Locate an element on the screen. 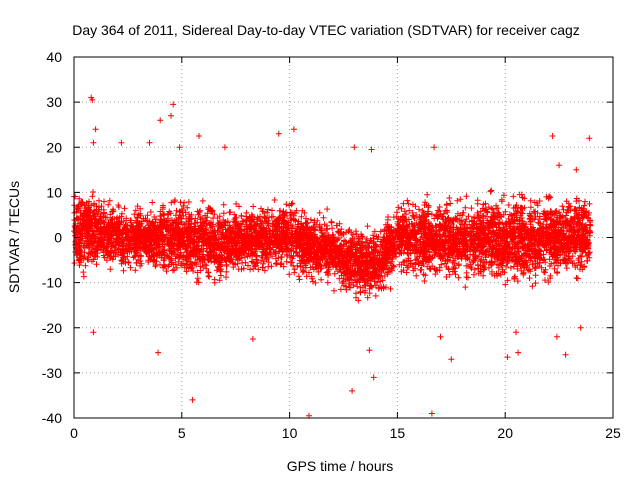  y-tick-label: -20 is located at coordinates (52, 328).